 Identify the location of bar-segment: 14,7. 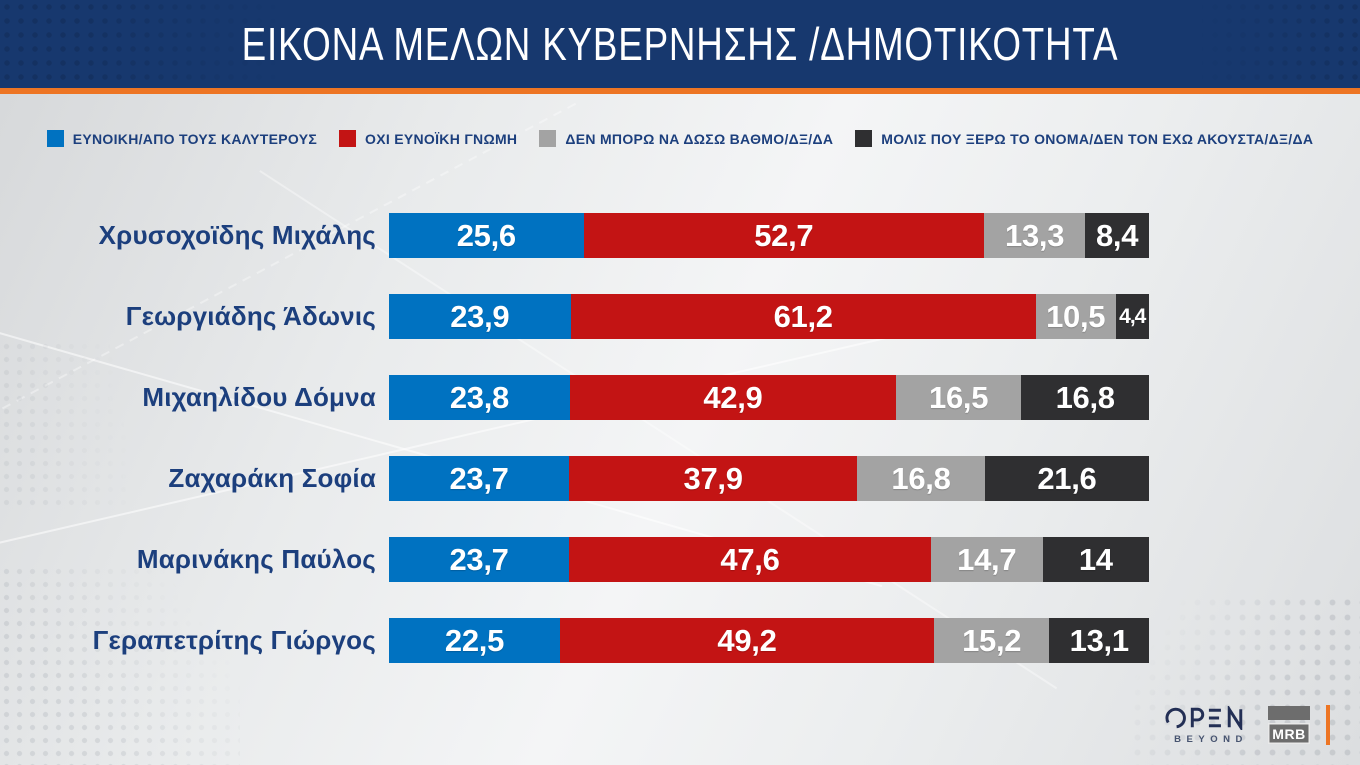
(986, 559).